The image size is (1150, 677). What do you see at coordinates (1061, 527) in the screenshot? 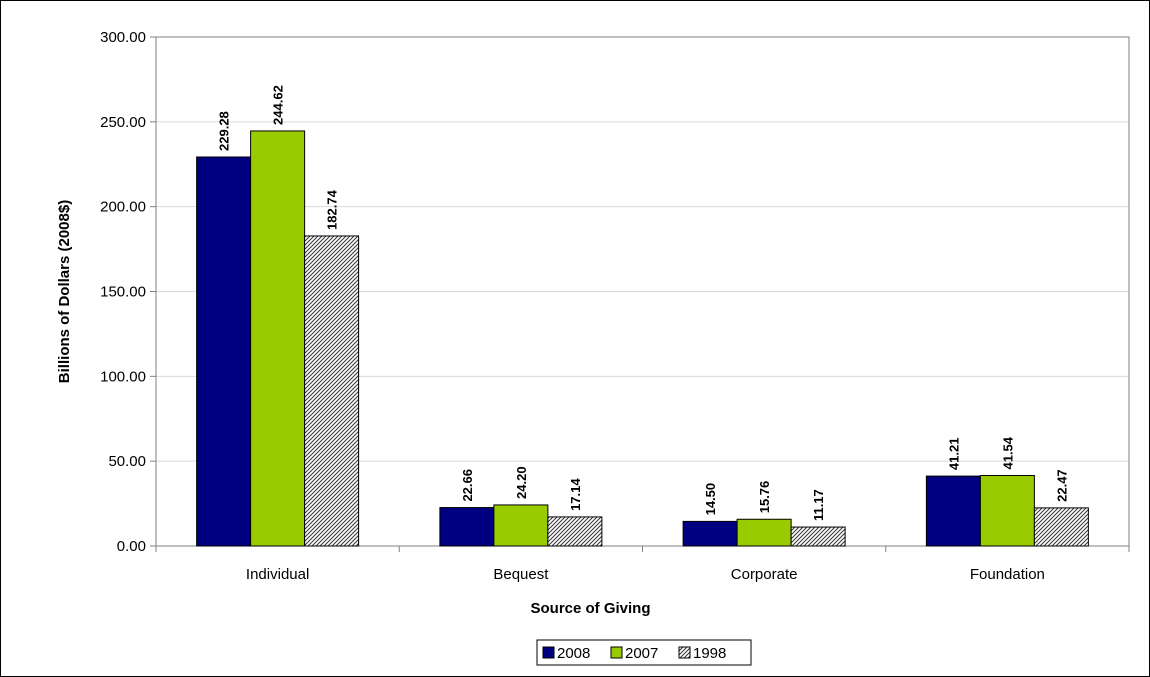
I see `bar-1998-foundation` at bounding box center [1061, 527].